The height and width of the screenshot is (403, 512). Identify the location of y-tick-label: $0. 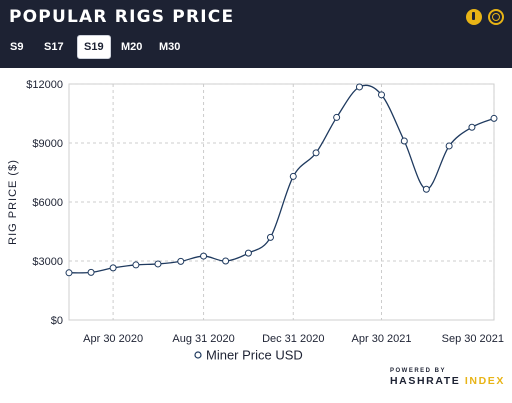
(57, 321).